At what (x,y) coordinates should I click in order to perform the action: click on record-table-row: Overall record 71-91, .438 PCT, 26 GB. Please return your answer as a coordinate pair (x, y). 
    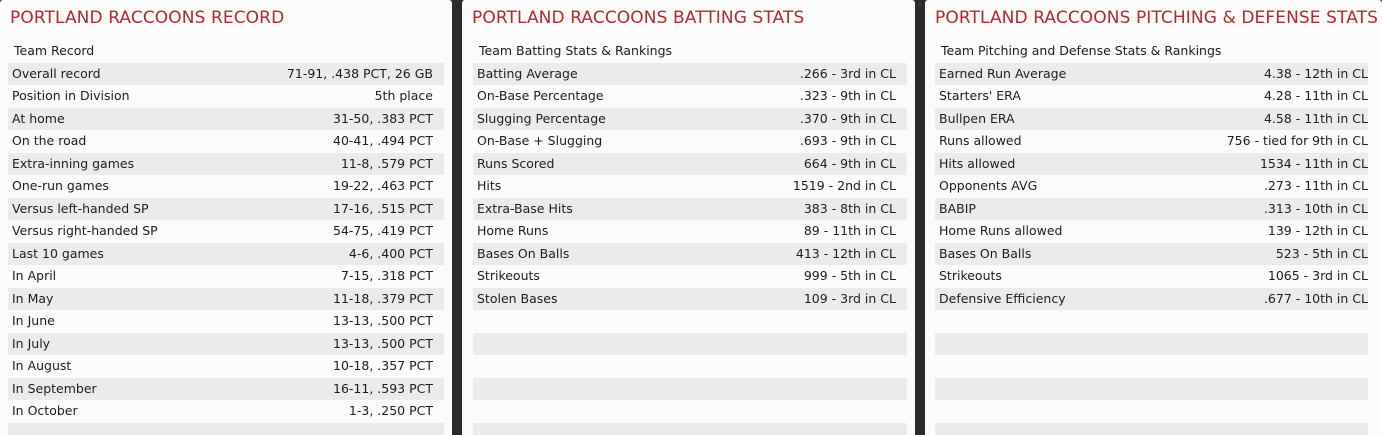
    Looking at the image, I should click on (226, 73).